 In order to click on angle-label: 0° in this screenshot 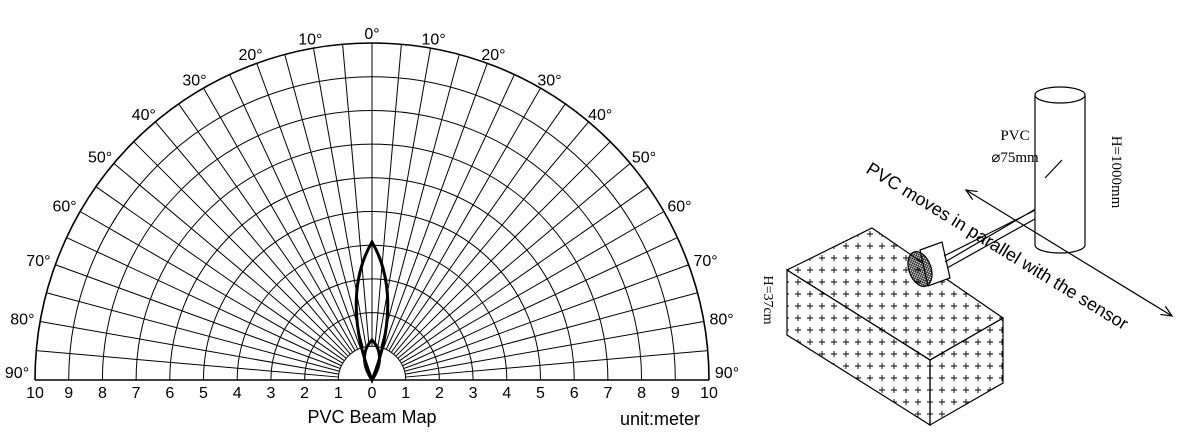, I will do `click(371, 34)`.